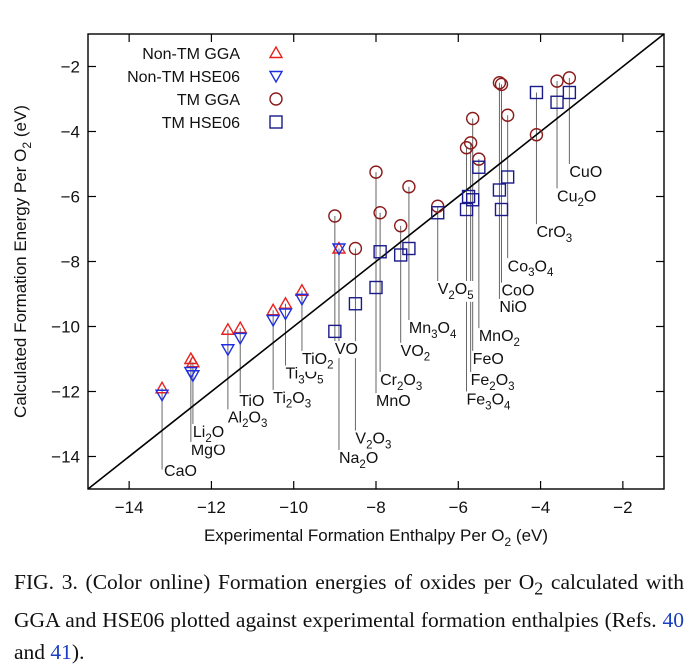 The width and height of the screenshot is (696, 670). Describe the element at coordinates (576, 198) in the screenshot. I see `compound-label: Cu2O` at that location.